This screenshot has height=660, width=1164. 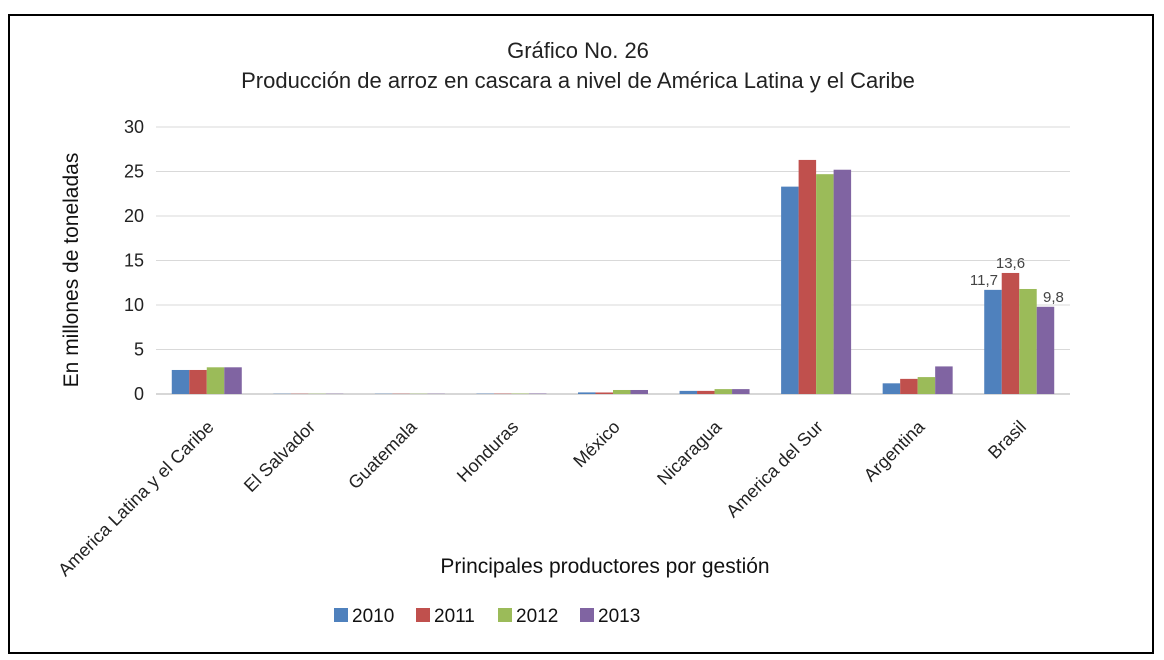 I want to click on y-axis-title: En millones de toneladas, so click(x=71, y=270).